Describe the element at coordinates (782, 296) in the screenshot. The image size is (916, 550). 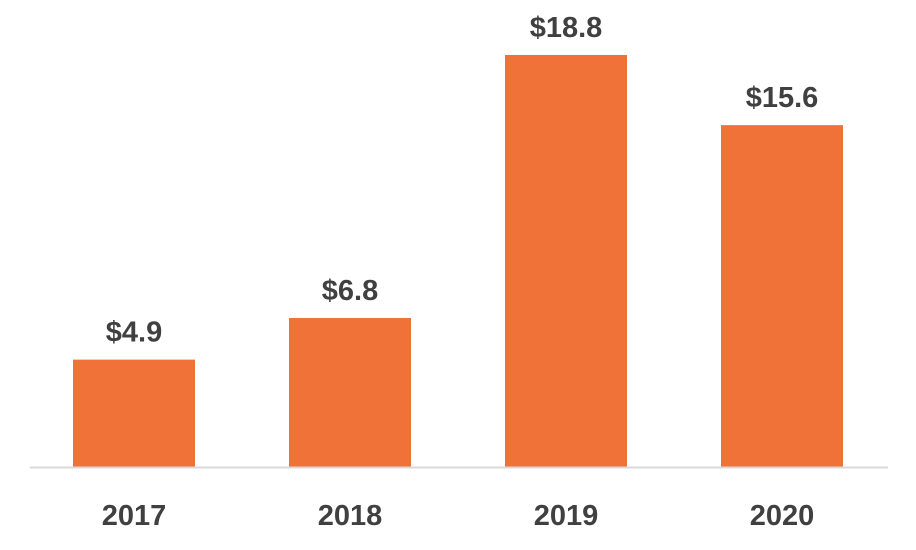
I see `bar-2020` at that location.